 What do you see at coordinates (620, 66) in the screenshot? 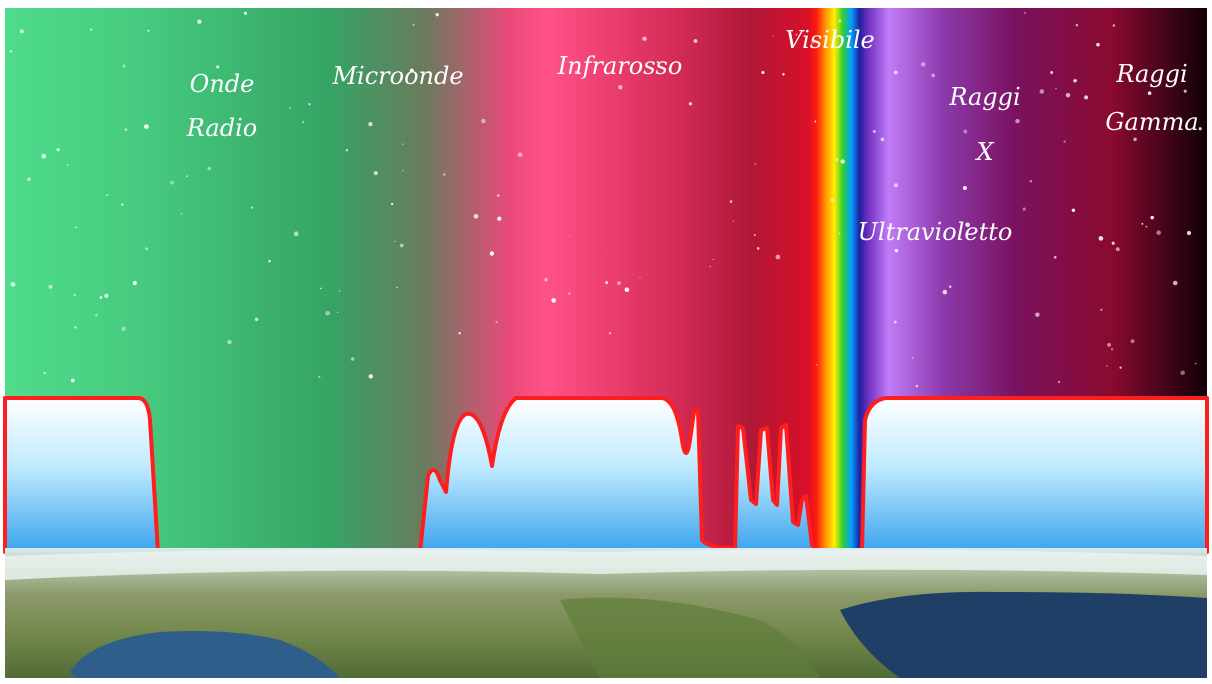
I see `label-line: Infrarosso` at bounding box center [620, 66].